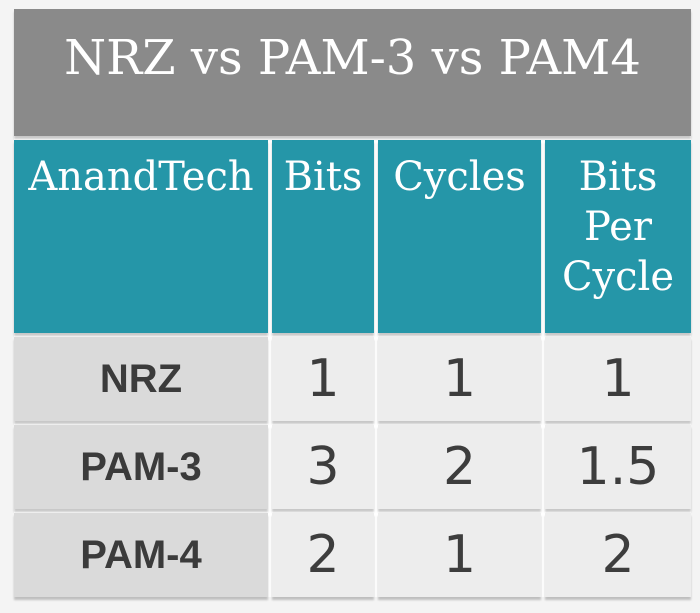 This screenshot has height=613, width=700. Describe the element at coordinates (141, 467) in the screenshot. I see `row-pam3-label: PAM-3` at that location.